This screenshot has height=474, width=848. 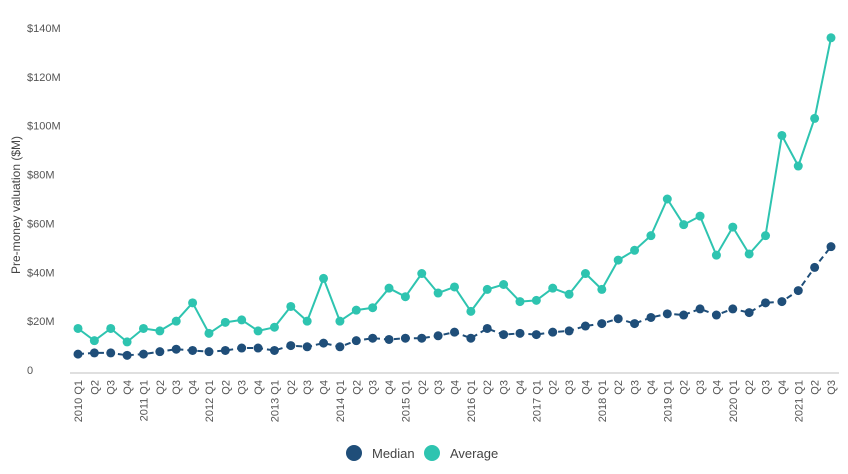 I want to click on x-tick-label: Q2, so click(x=95, y=387).